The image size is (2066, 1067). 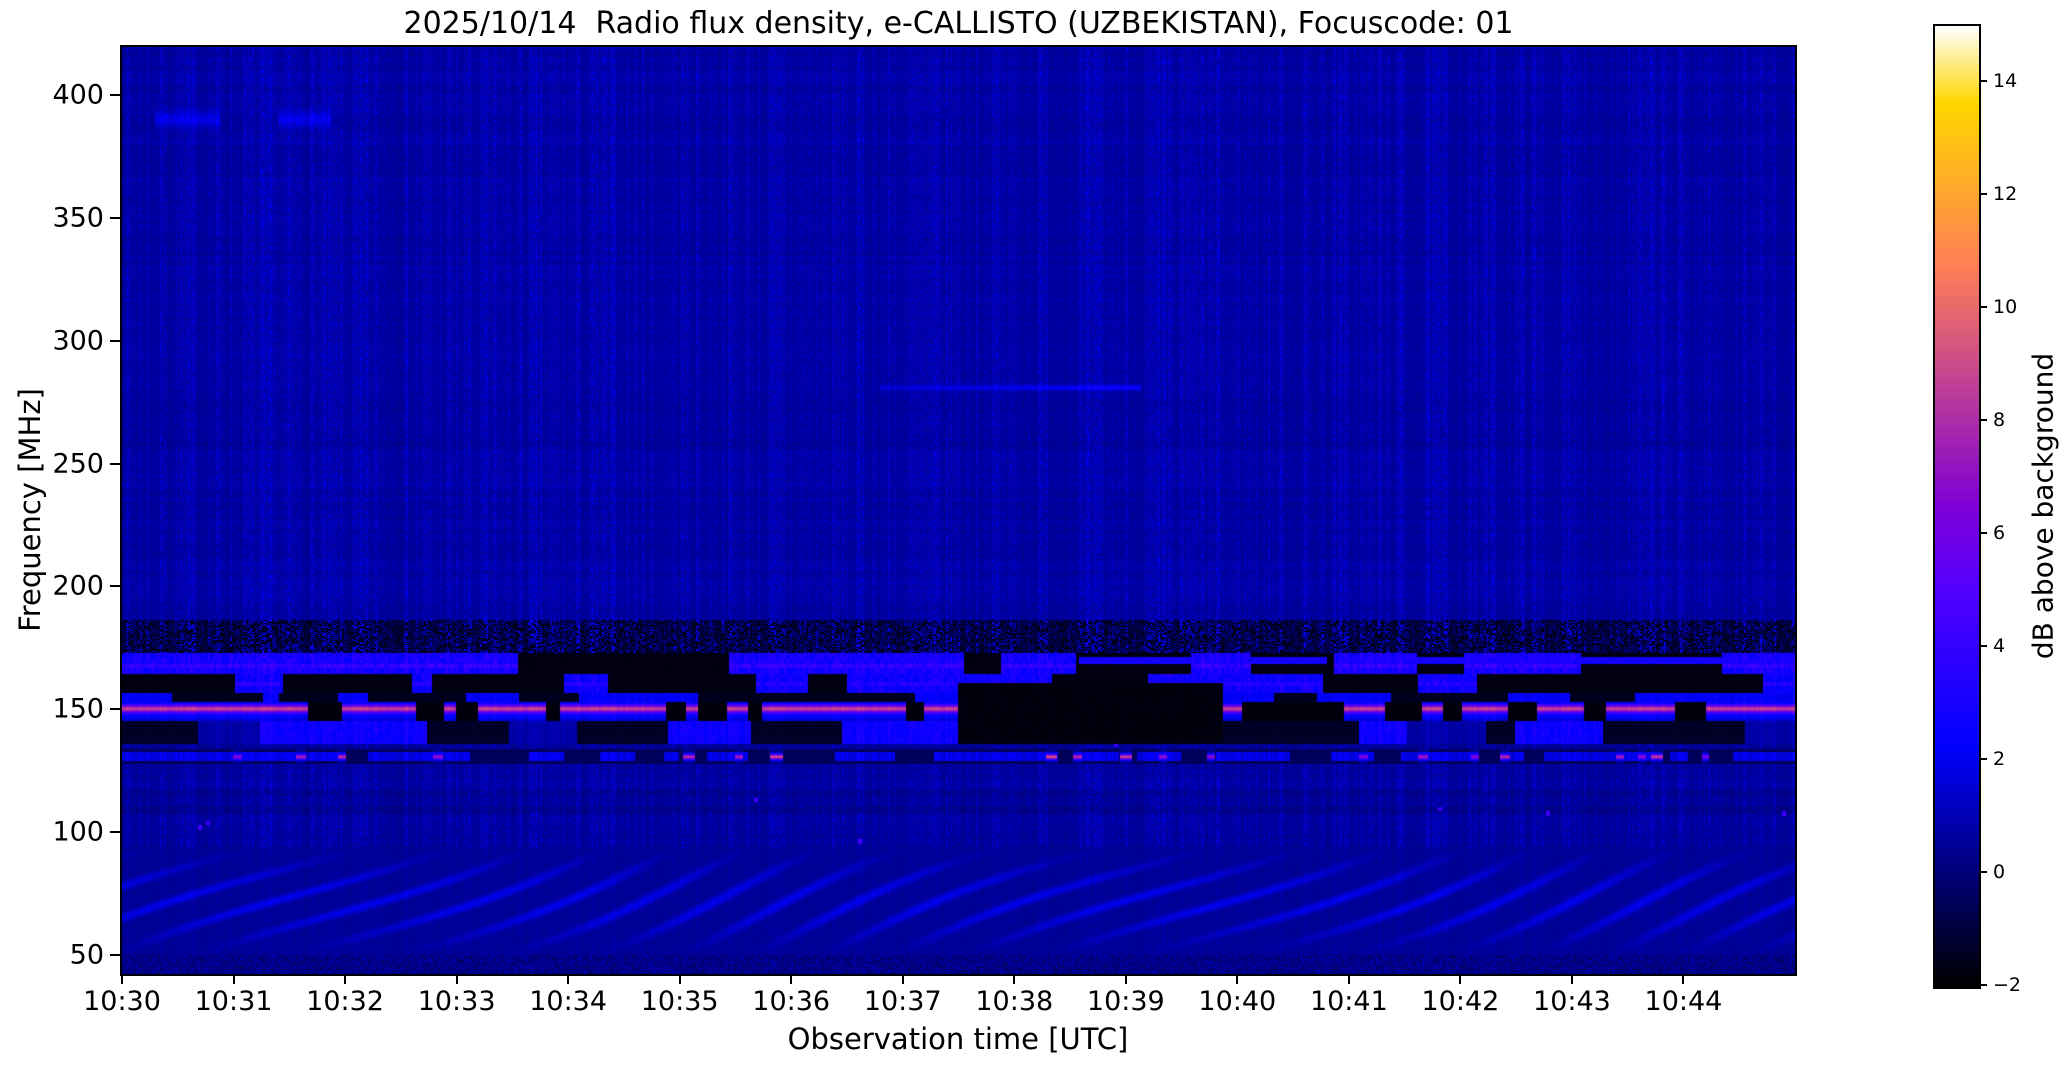 I want to click on y-tick-label: 400, so click(x=78, y=95).